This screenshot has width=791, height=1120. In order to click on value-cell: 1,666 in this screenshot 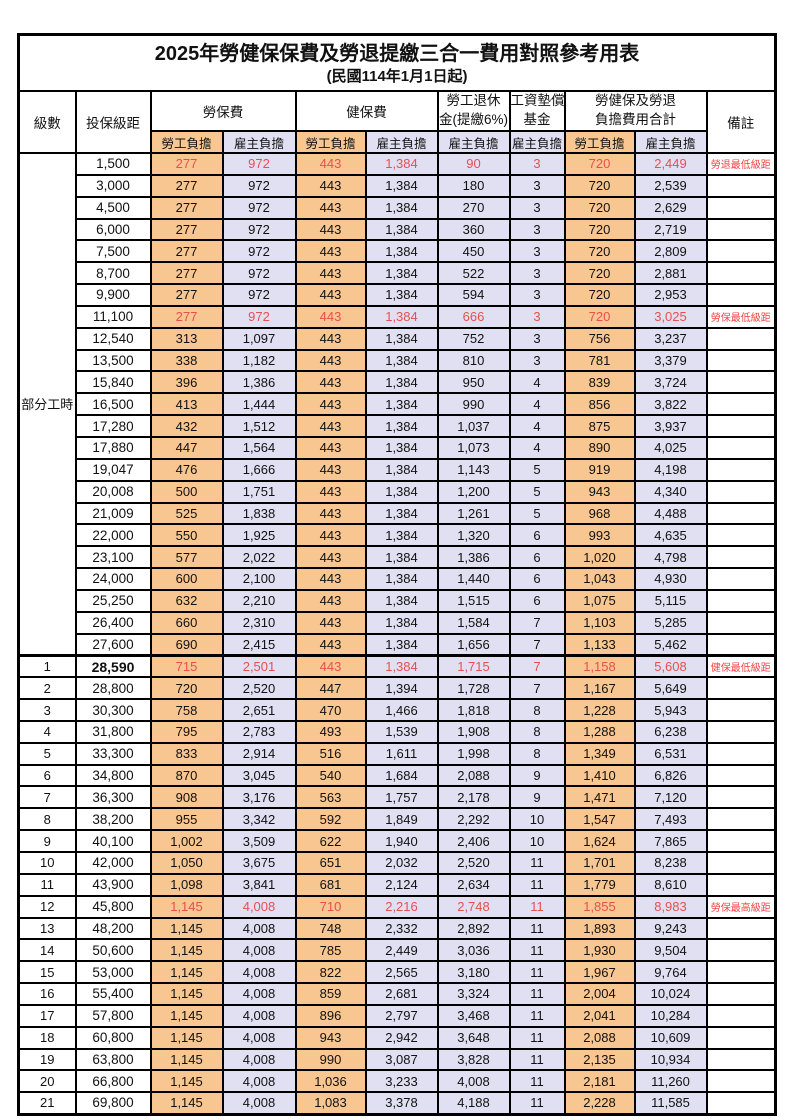, I will do `click(259, 469)`.